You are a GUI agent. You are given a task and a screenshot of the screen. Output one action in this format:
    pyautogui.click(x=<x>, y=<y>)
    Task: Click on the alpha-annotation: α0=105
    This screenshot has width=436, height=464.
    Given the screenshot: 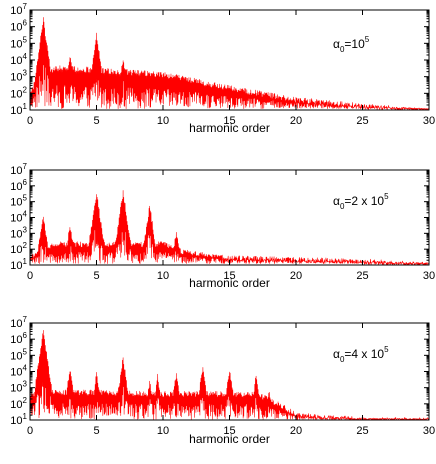 What is the action you would take?
    pyautogui.click(x=351, y=44)
    